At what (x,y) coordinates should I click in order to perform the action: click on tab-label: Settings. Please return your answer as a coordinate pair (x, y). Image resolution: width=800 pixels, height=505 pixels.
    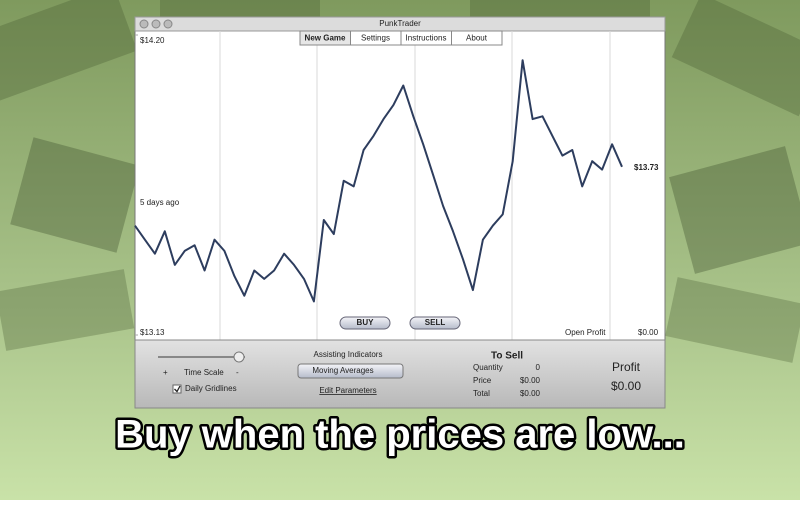
    Looking at the image, I should click on (375, 38).